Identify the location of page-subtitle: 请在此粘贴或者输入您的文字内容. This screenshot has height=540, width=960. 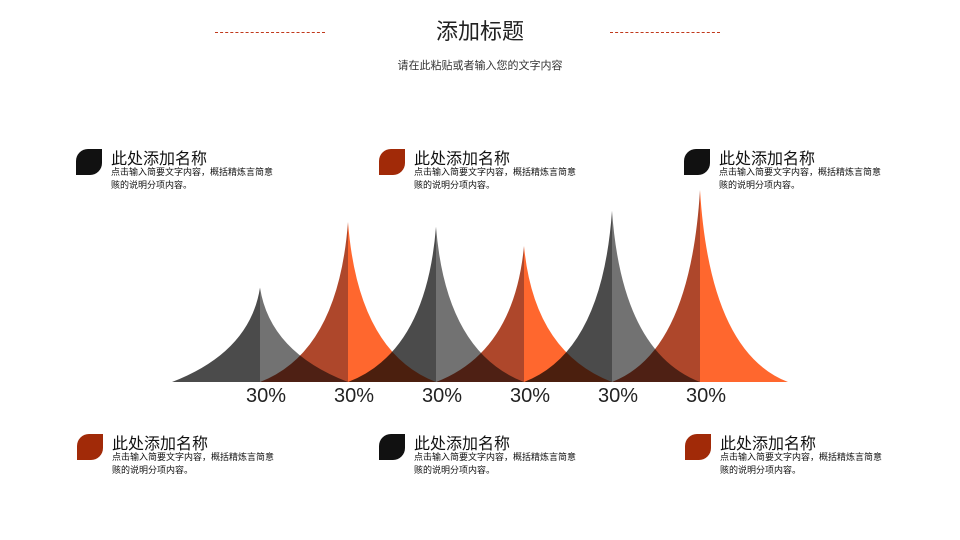
(480, 65).